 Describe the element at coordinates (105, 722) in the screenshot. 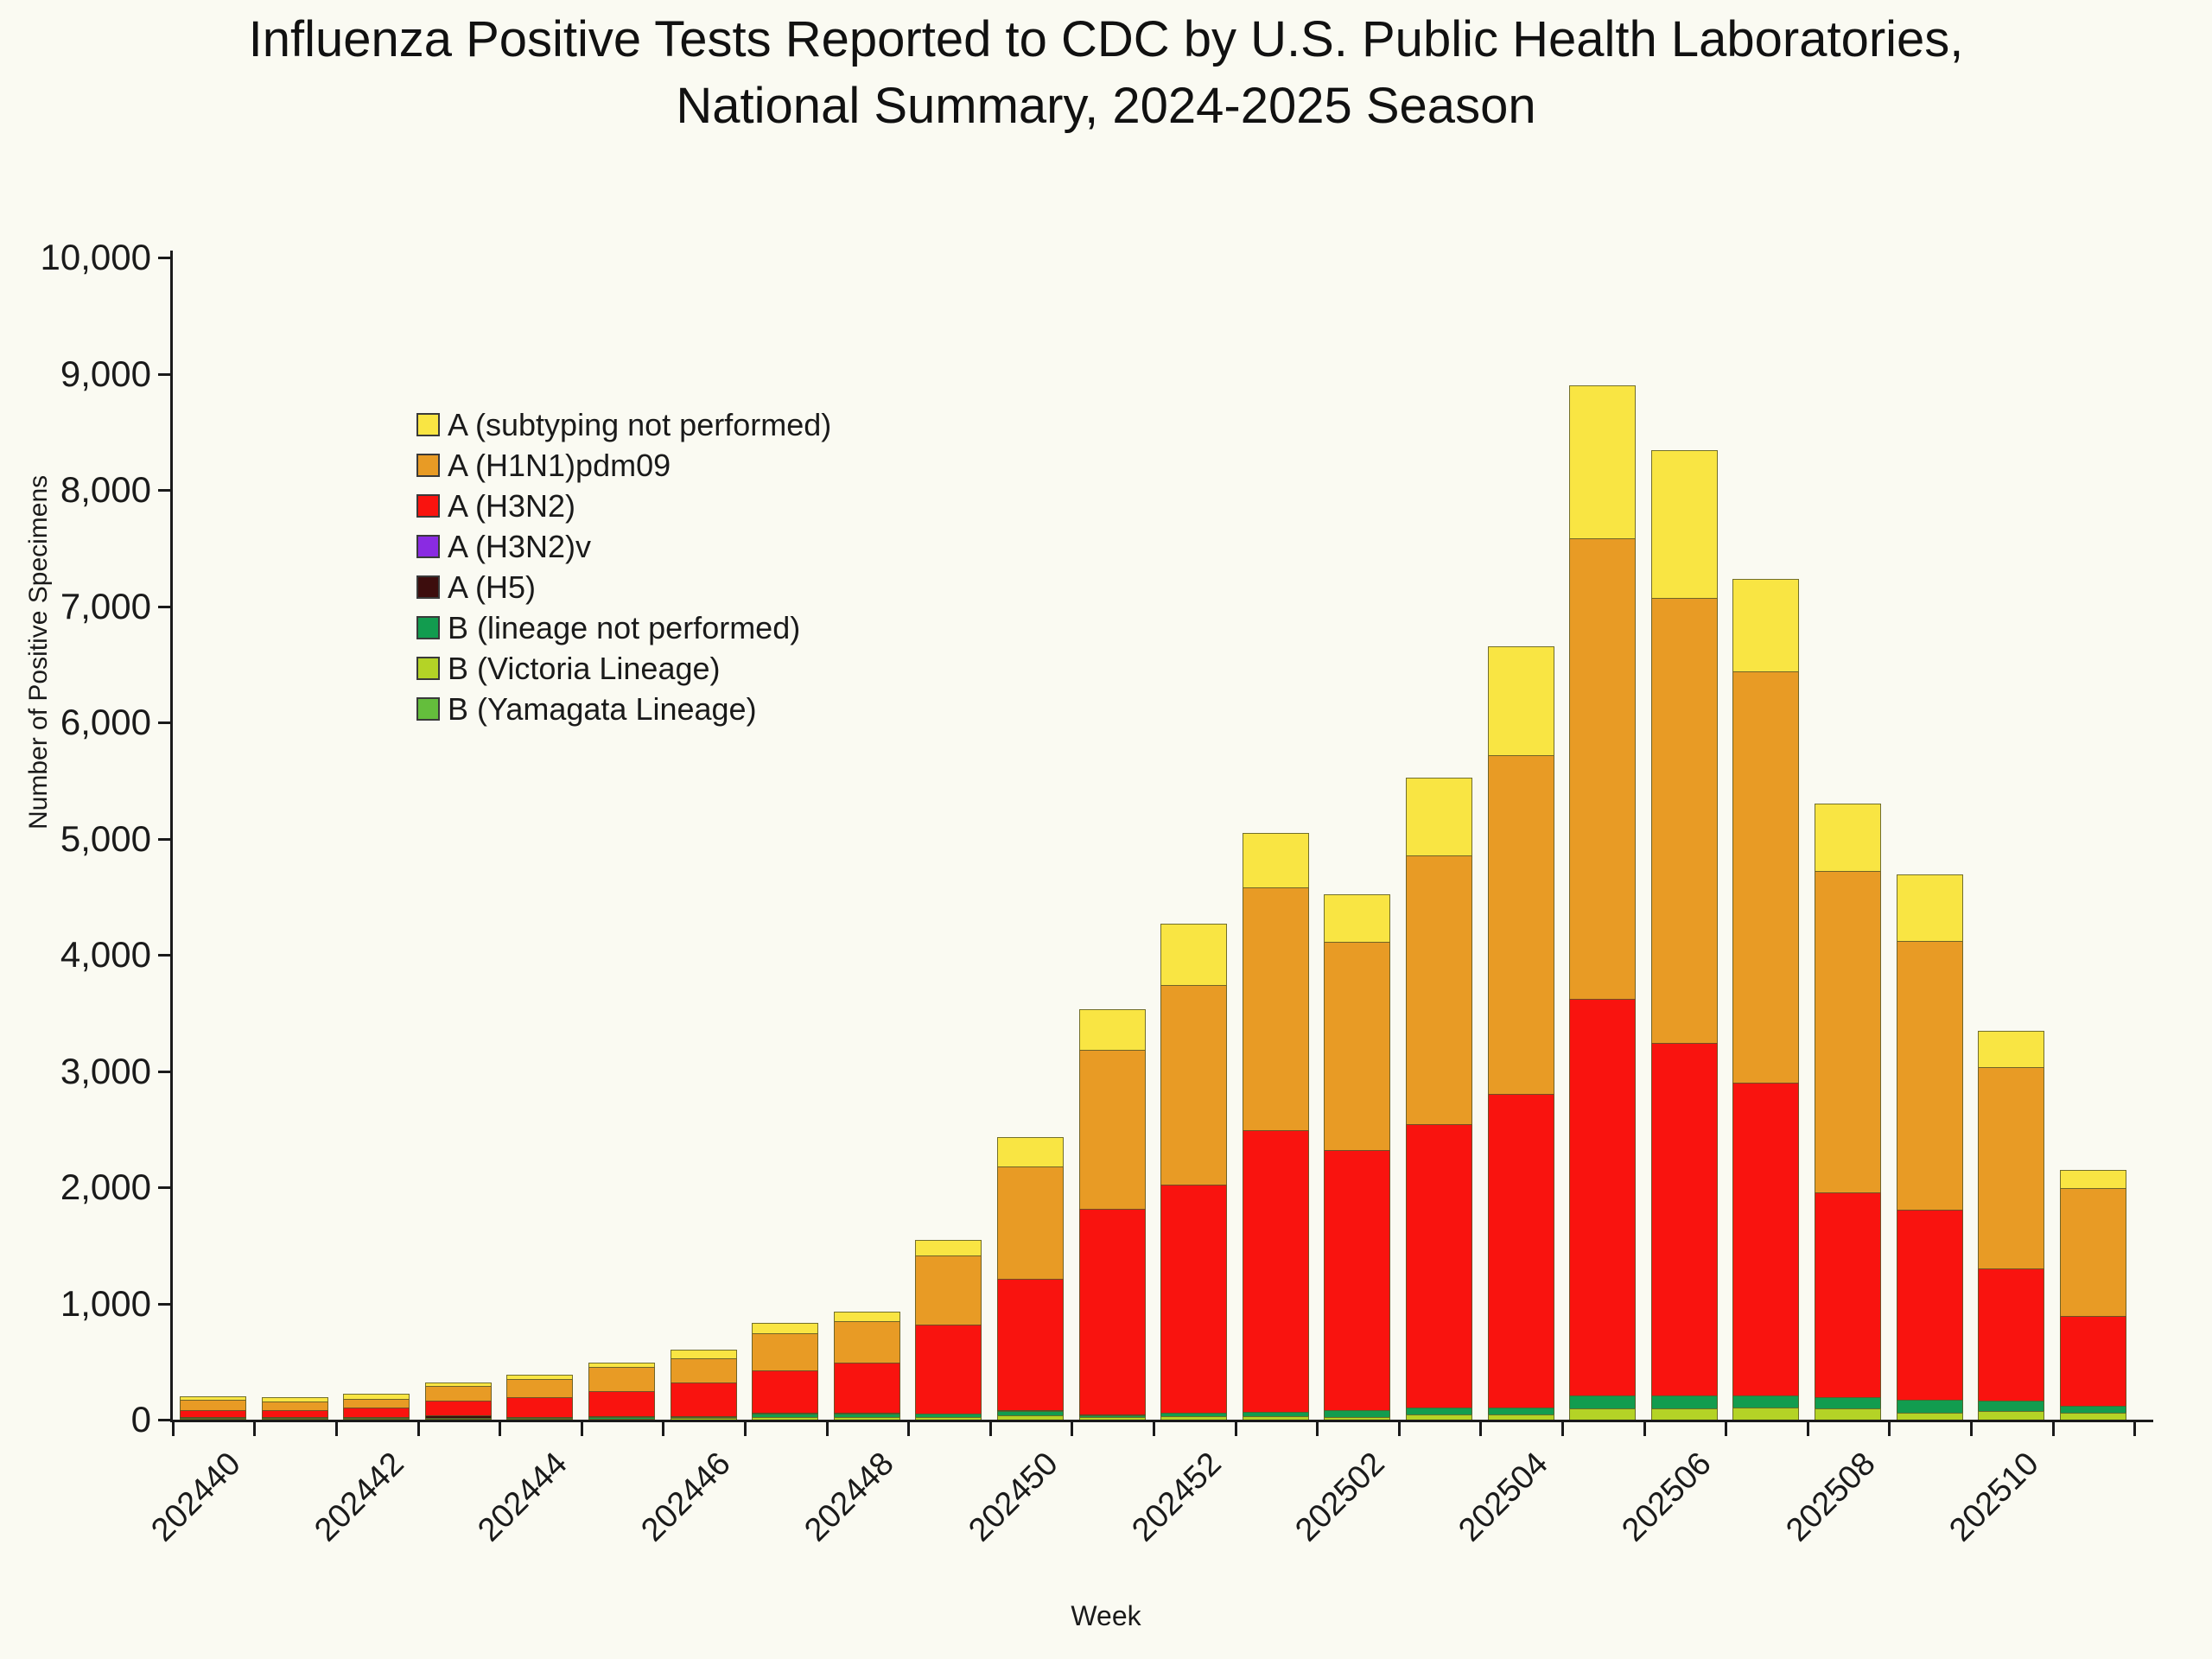

I see `y-axis-tick-label: 6,000` at that location.